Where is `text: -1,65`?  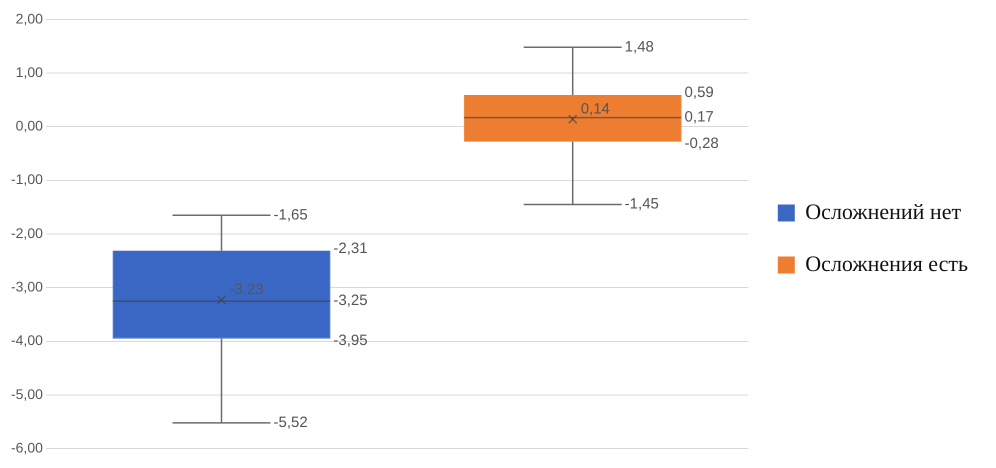 text: -1,65 is located at coordinates (290, 215).